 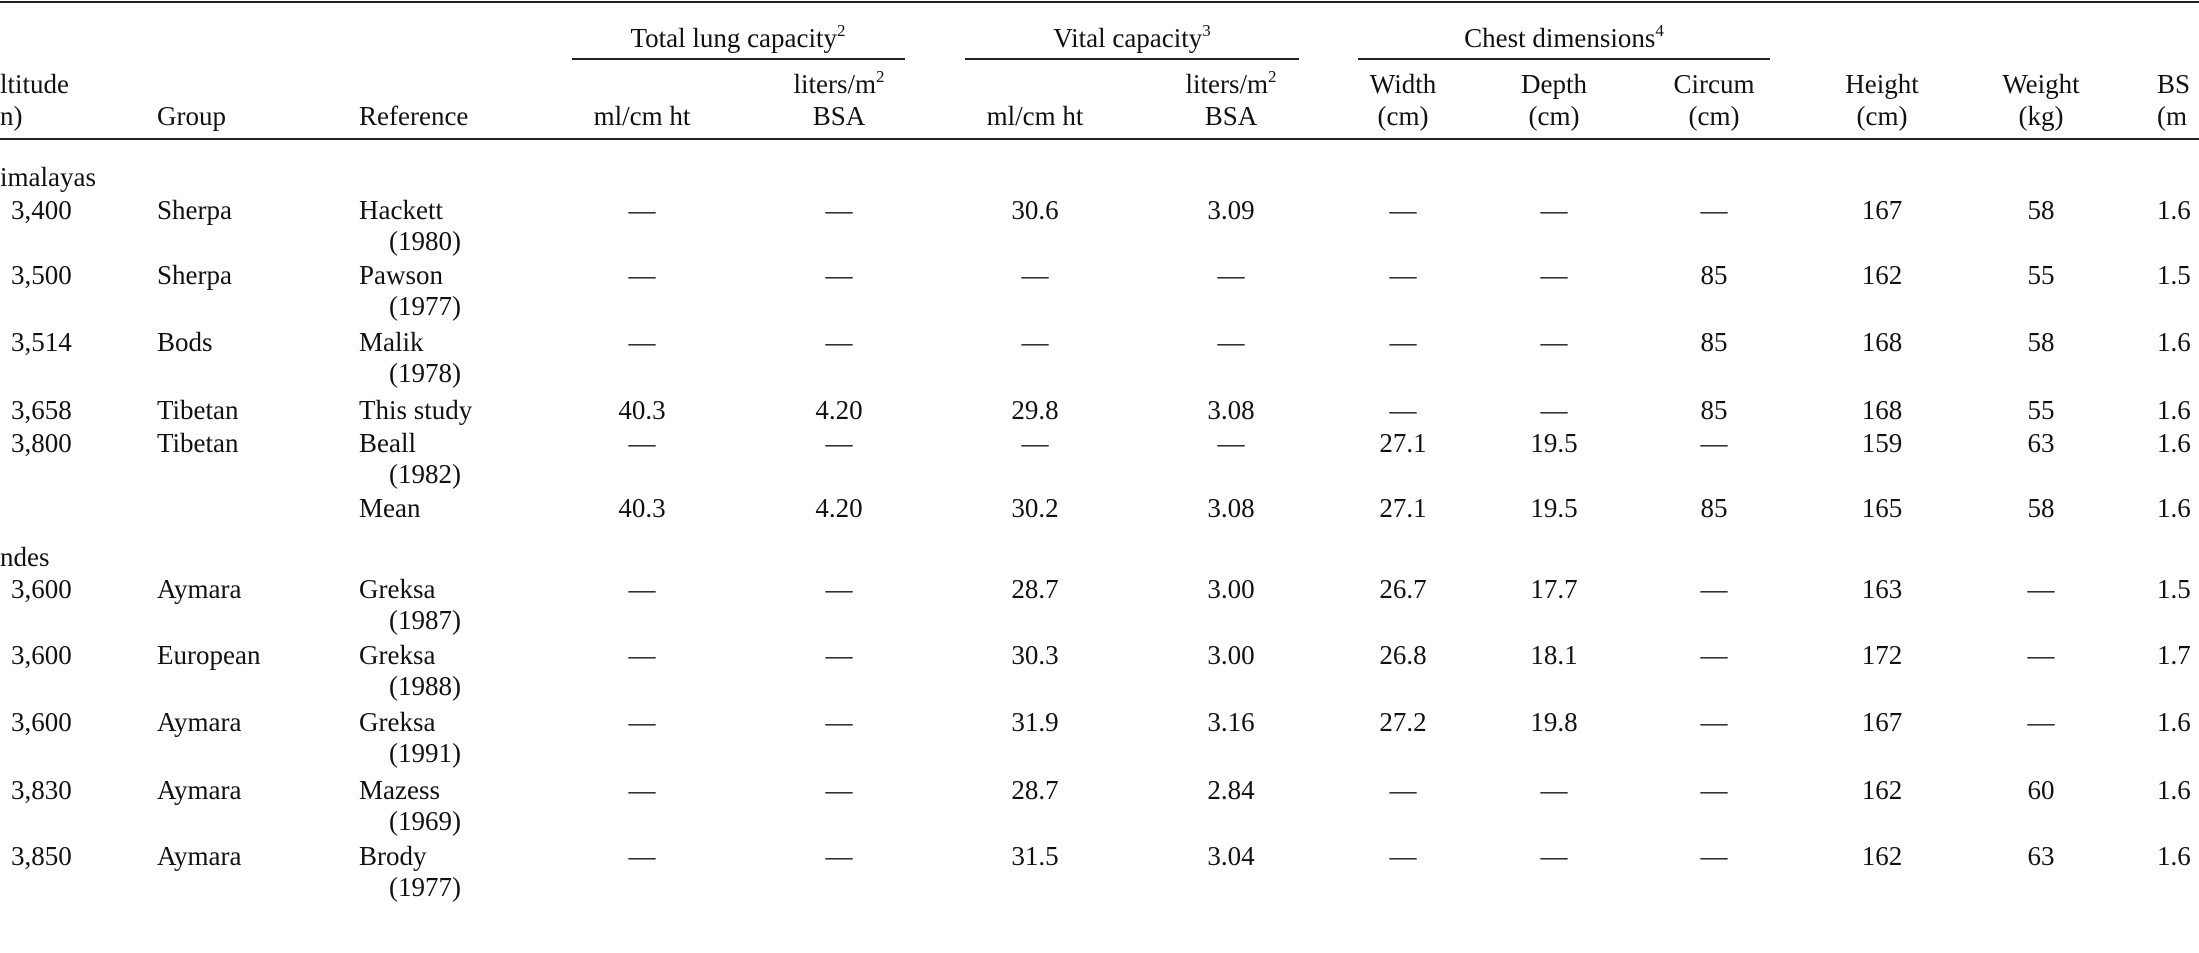 I want to click on value-cell: 165, so click(x=1882, y=508).